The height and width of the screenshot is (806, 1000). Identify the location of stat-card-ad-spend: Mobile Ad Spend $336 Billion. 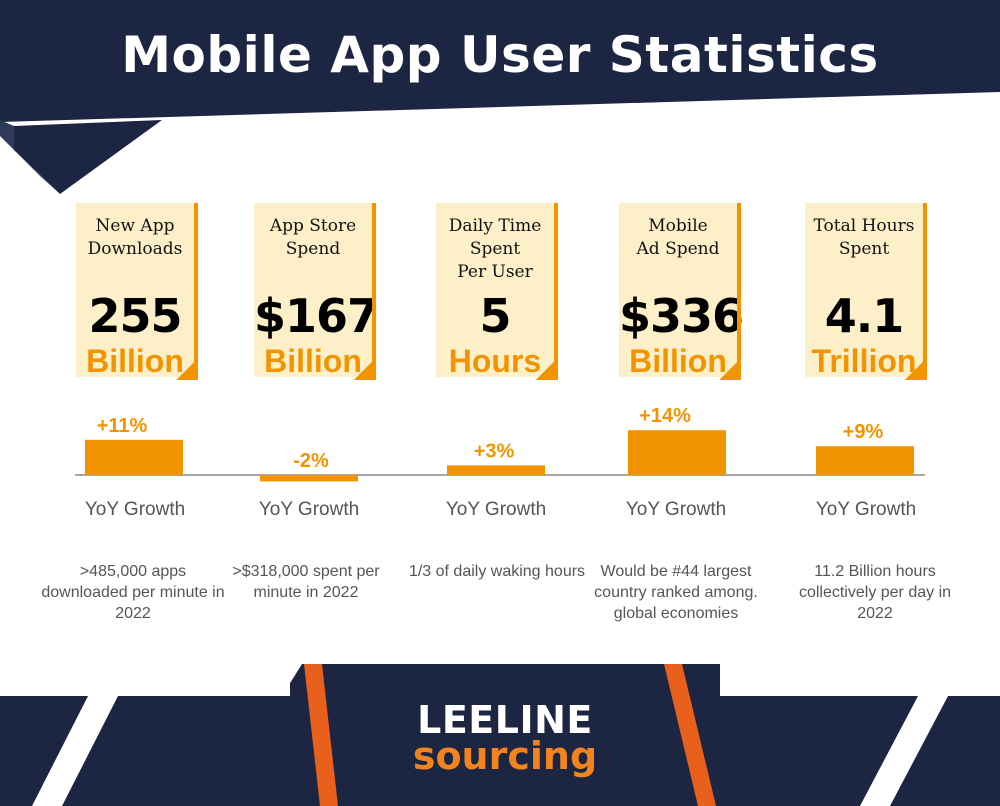
(681, 291).